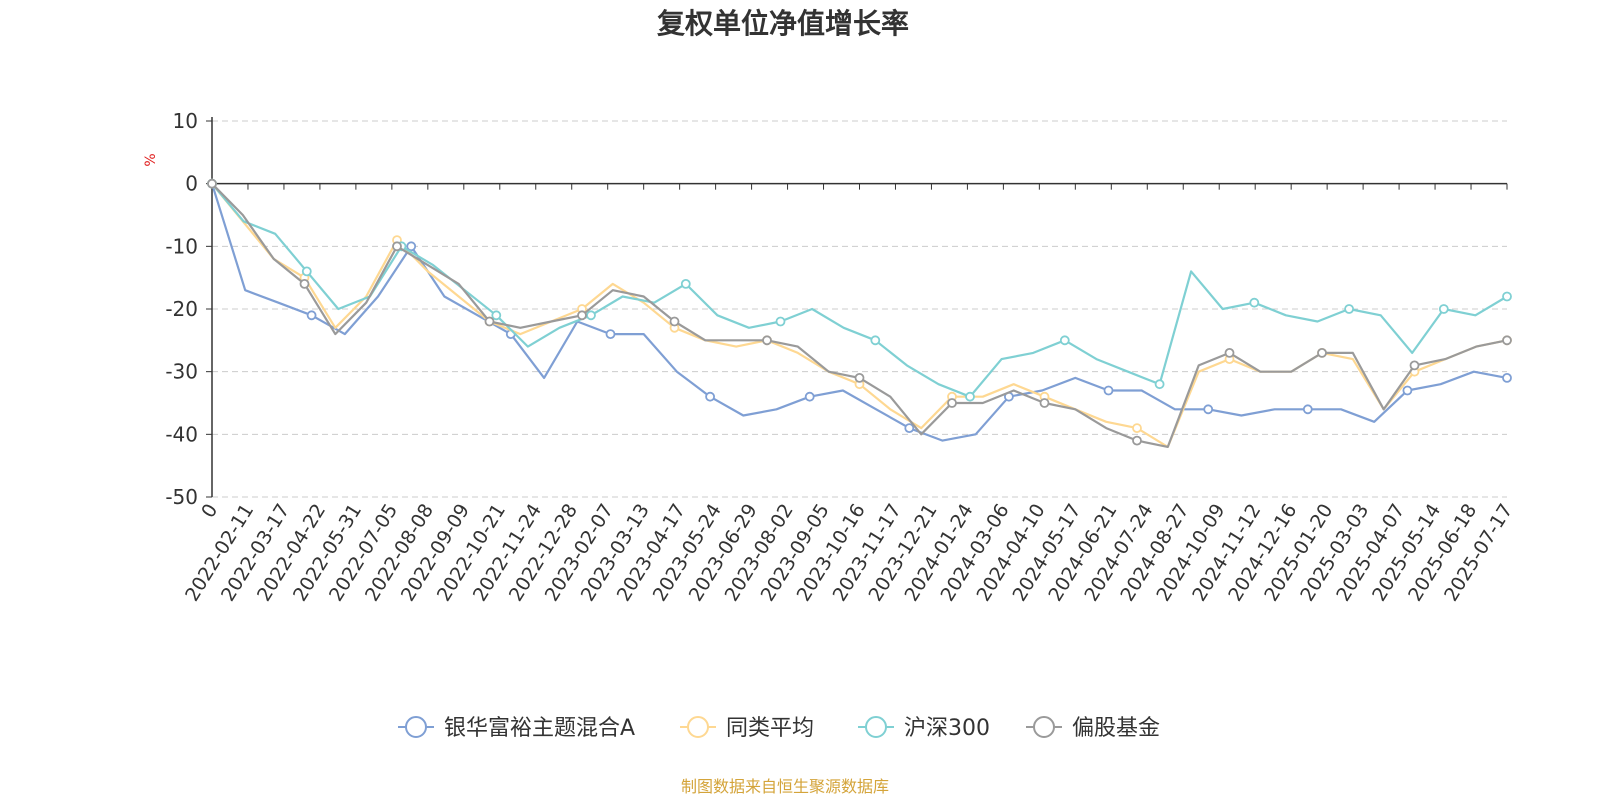 The image size is (1600, 800). Describe the element at coordinates (181, 497) in the screenshot. I see `y-tick-label: -50` at that location.